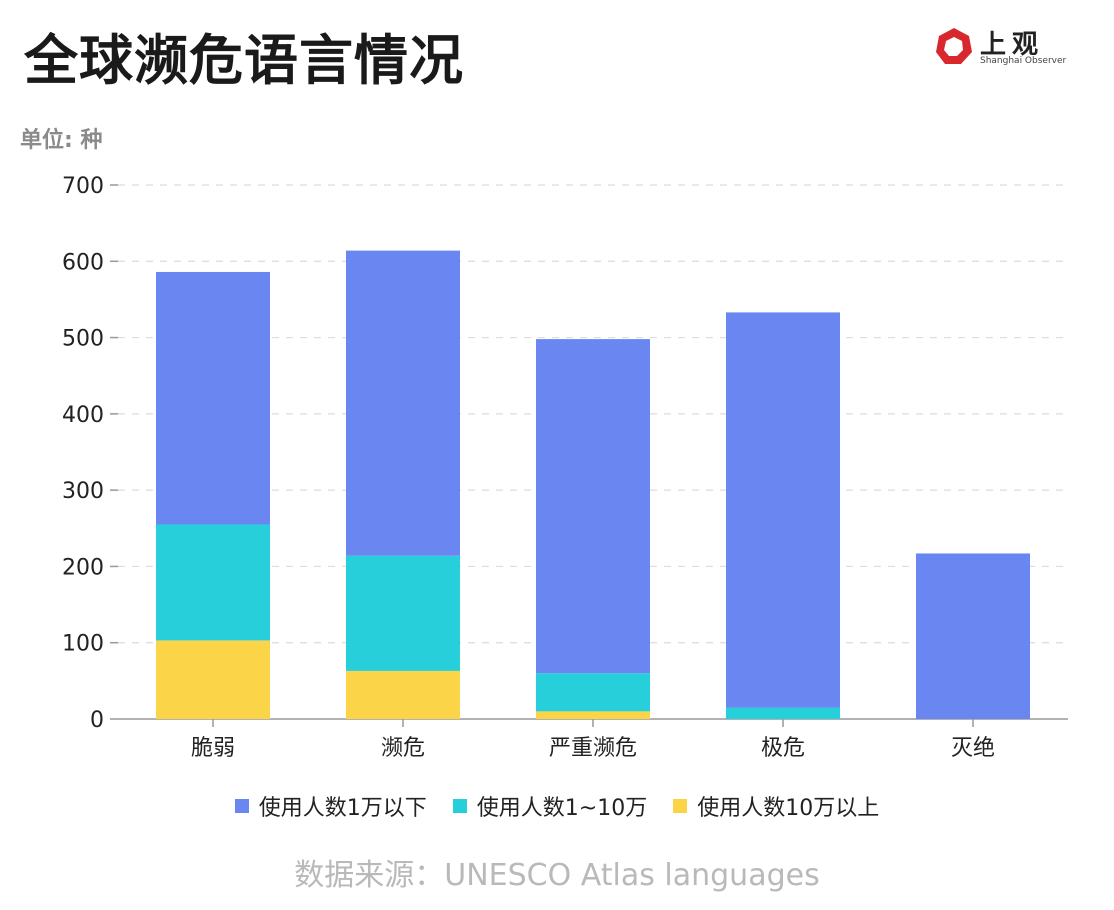  Describe the element at coordinates (83, 491) in the screenshot. I see `y-tick-label: 300` at that location.